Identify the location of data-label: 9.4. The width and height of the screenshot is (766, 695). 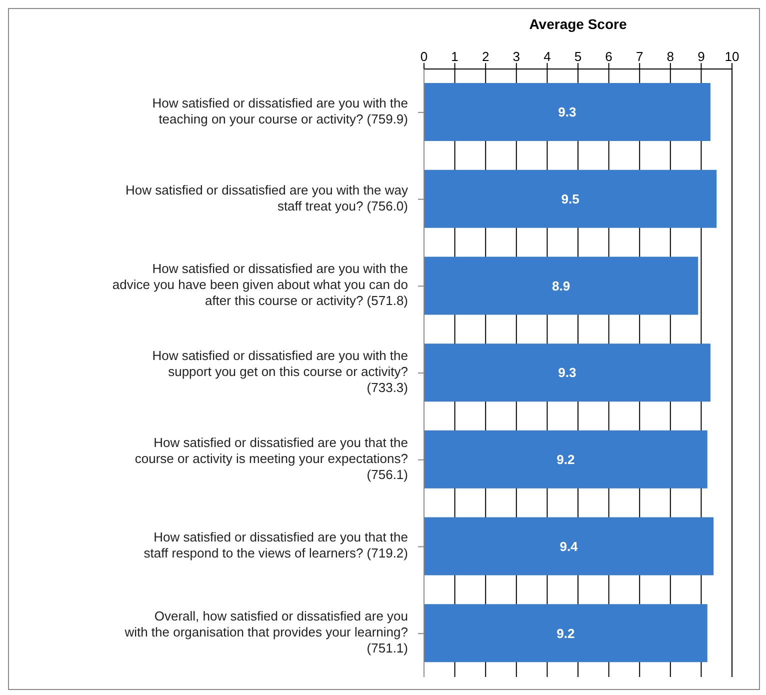
(569, 546).